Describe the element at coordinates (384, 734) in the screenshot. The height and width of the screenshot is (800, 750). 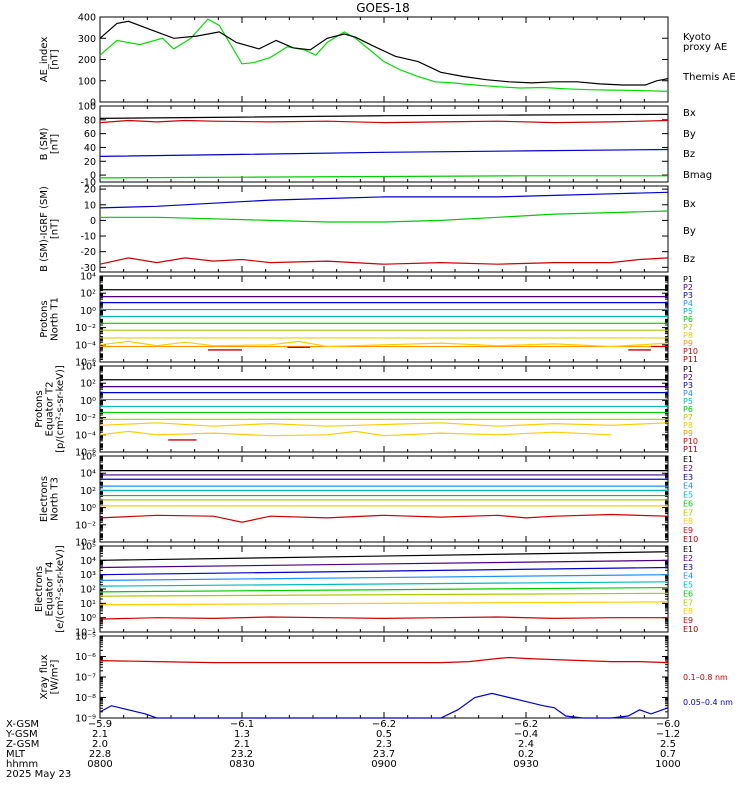
I see `x-axis-value: 0.5` at that location.